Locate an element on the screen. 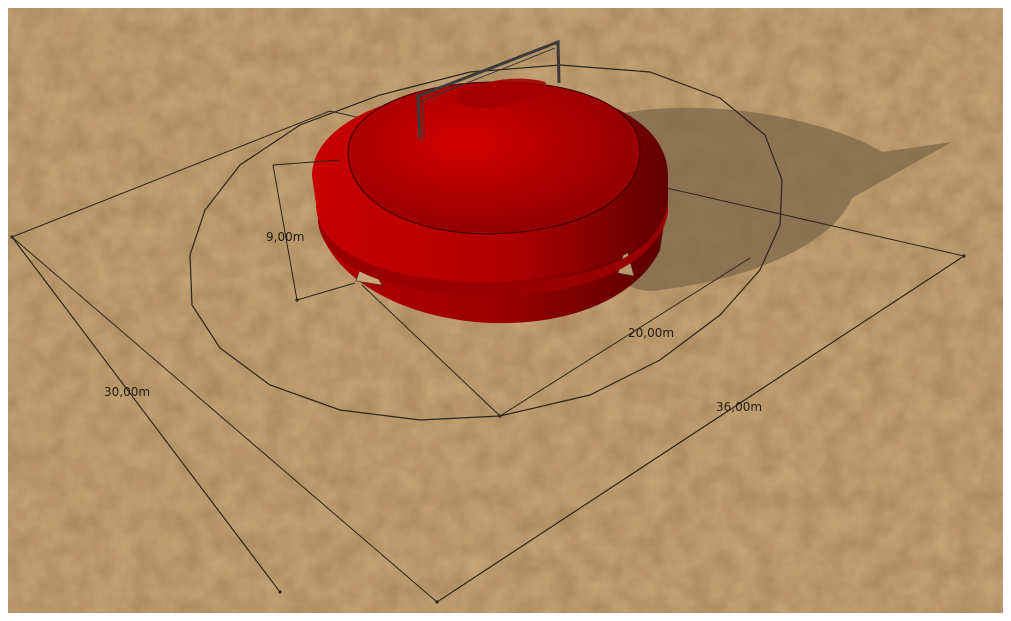 The width and height of the screenshot is (1011, 621). width-dimension-label: 36,00m is located at coordinates (739, 407).